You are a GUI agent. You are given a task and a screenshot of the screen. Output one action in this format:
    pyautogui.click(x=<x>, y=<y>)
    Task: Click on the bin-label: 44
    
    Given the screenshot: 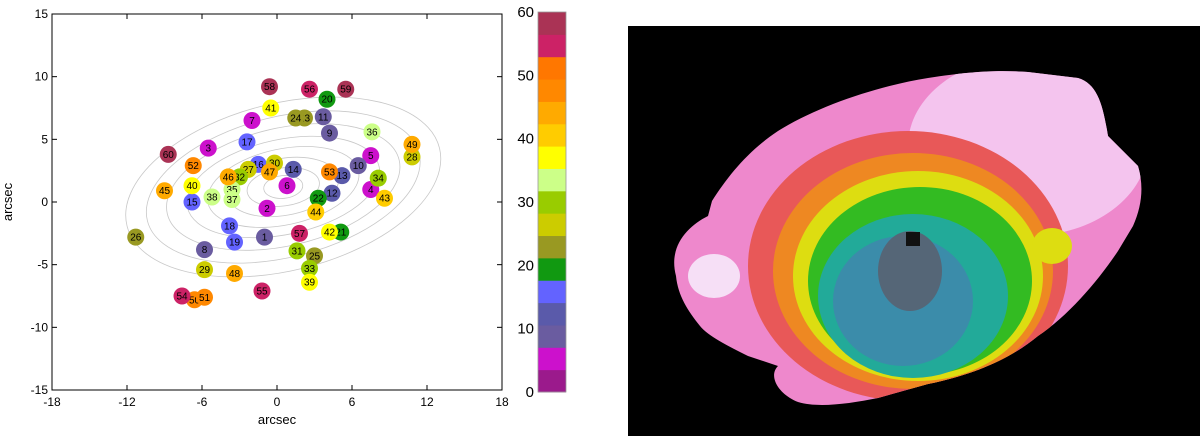 What is the action you would take?
    pyautogui.click(x=316, y=213)
    